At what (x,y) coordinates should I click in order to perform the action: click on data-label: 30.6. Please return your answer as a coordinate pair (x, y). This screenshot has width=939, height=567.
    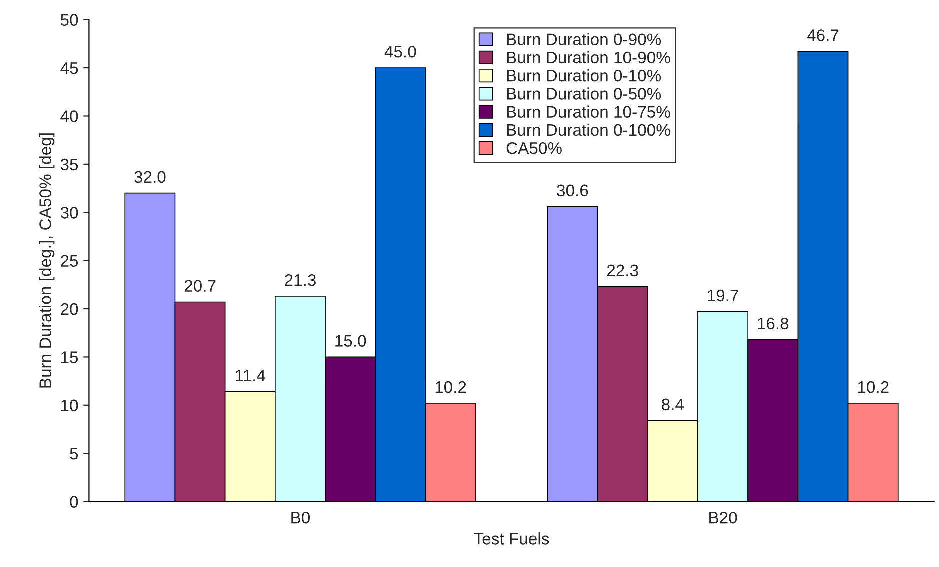
    Looking at the image, I should click on (572, 190).